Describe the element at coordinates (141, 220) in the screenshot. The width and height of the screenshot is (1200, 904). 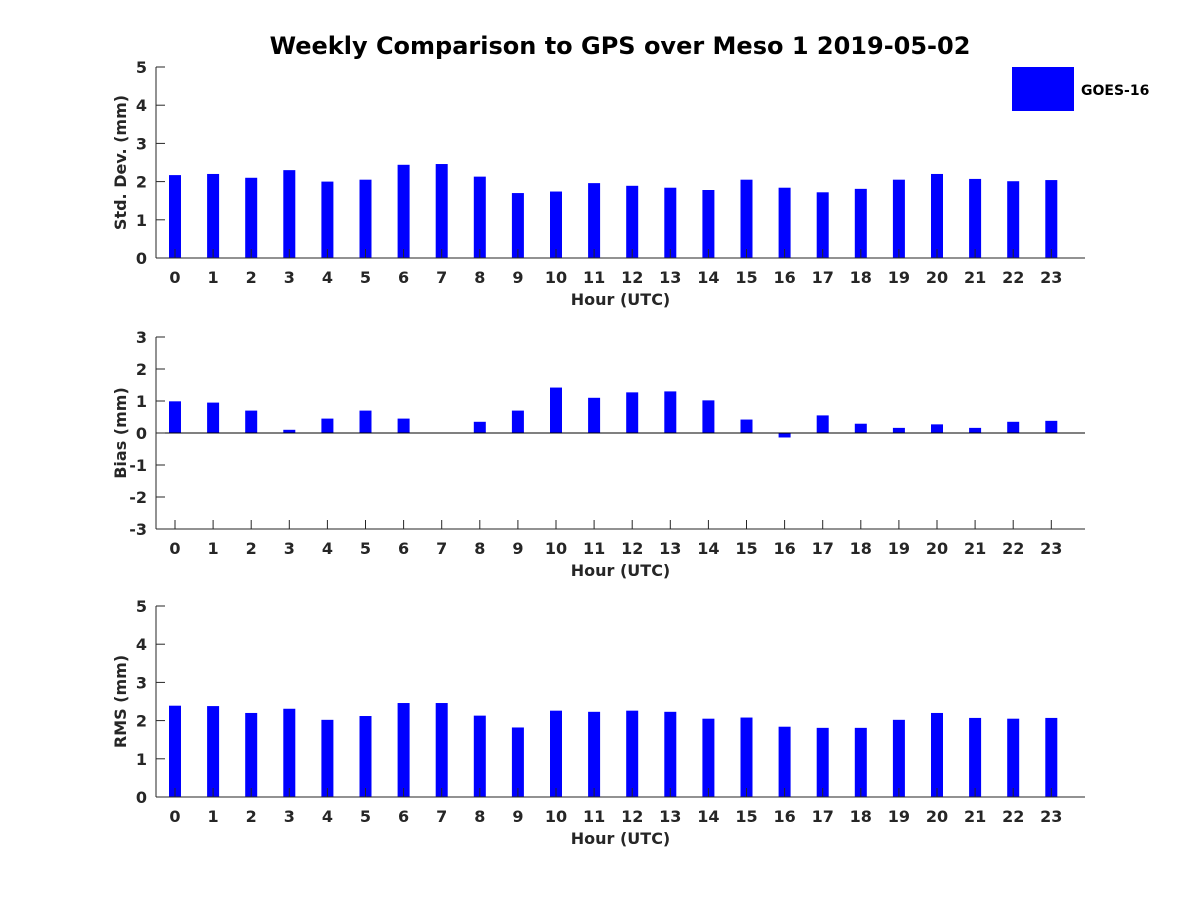
I see `y-tick-label: 1` at that location.